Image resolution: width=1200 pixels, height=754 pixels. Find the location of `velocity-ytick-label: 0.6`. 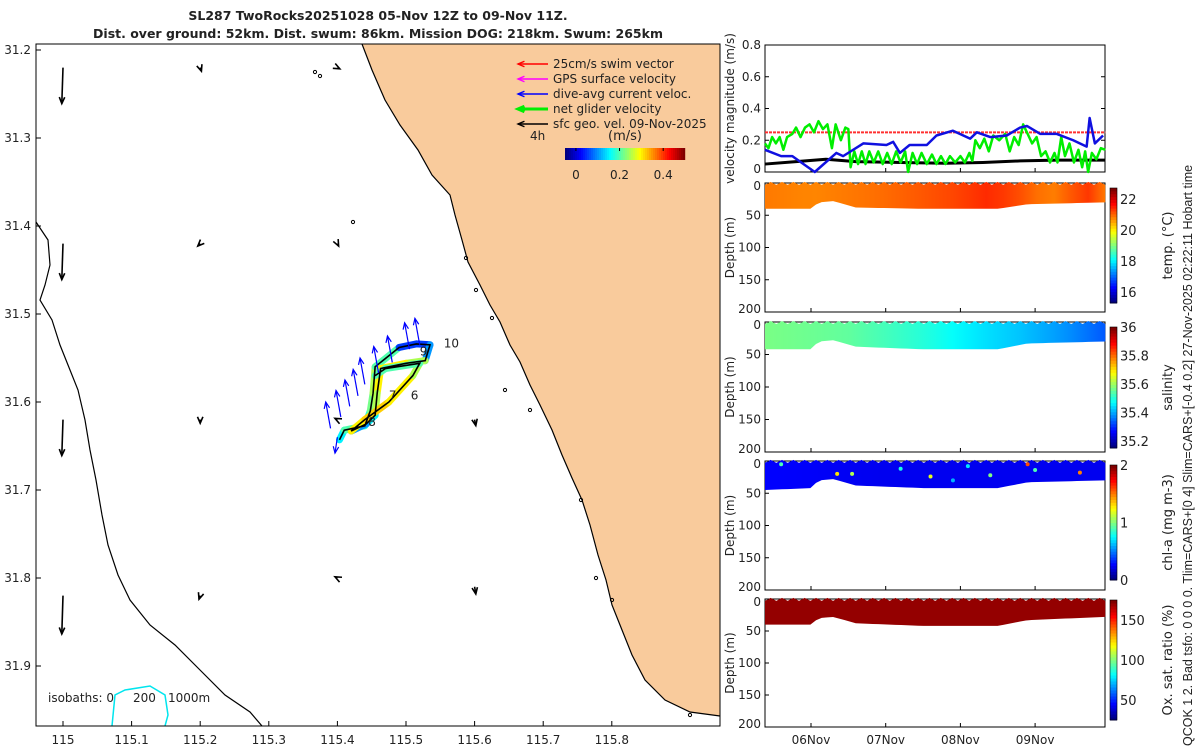

velocity-ytick-label: 0.6 is located at coordinates (751, 77).